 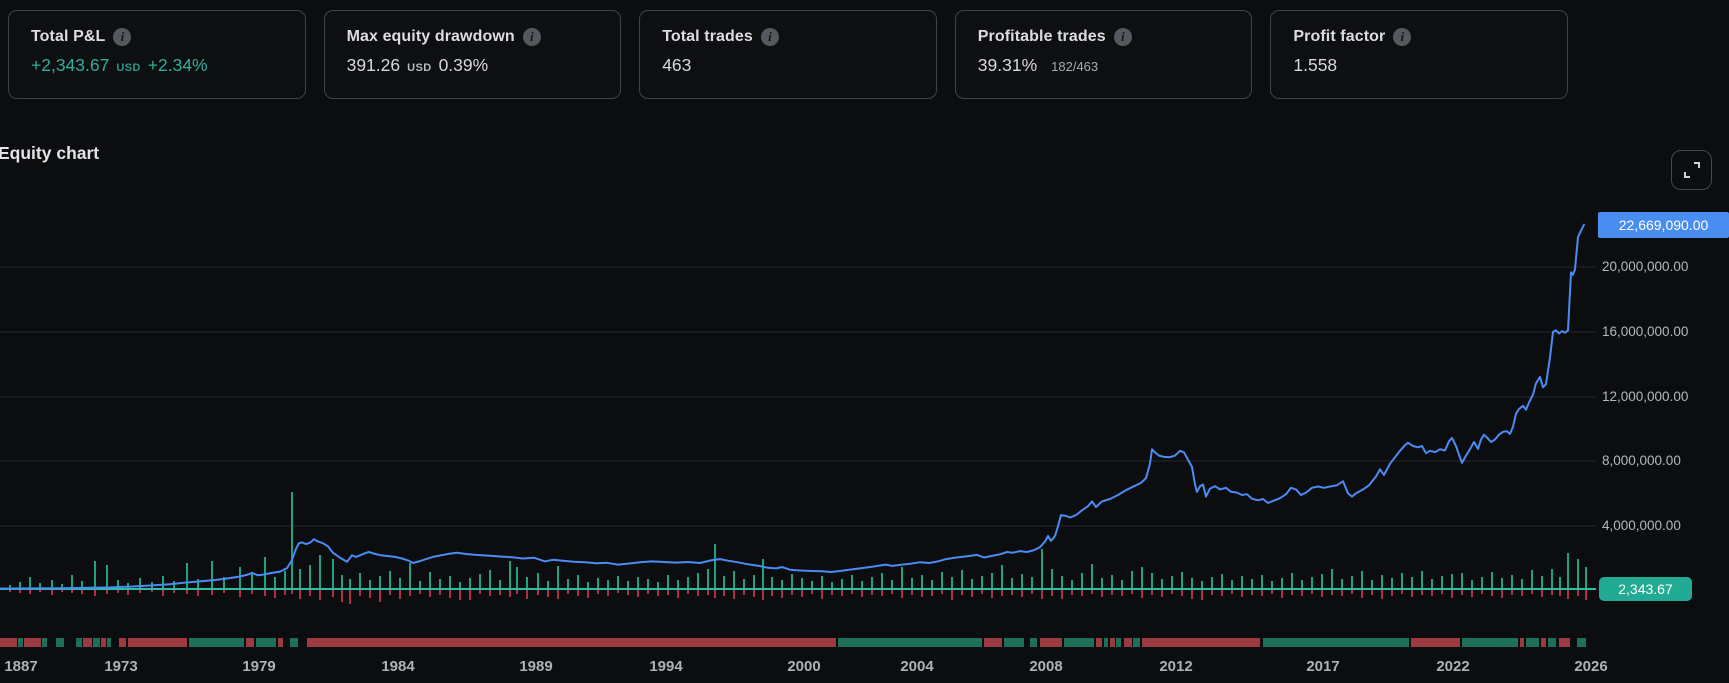 What do you see at coordinates (1007, 65) in the screenshot?
I see `stat-value: 39.31%` at bounding box center [1007, 65].